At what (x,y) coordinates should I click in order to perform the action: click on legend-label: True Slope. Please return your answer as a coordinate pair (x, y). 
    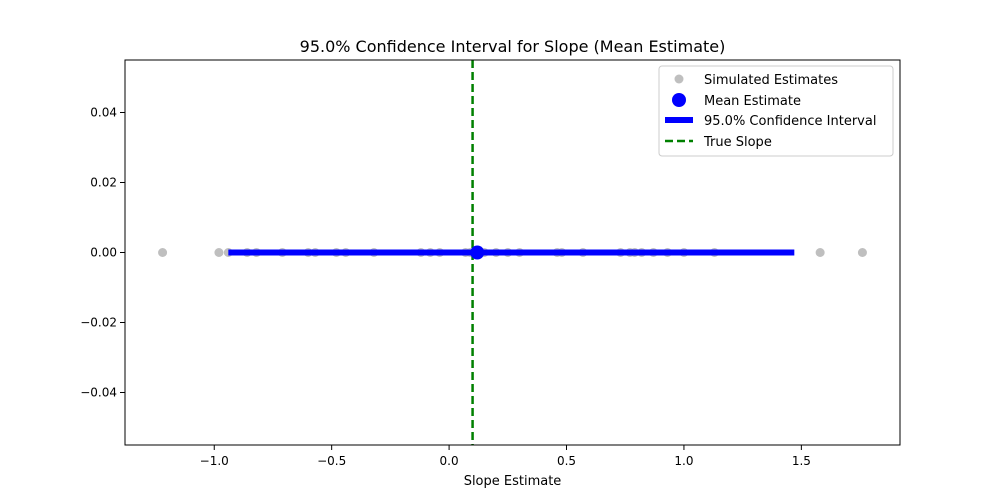
    Looking at the image, I should click on (737, 142).